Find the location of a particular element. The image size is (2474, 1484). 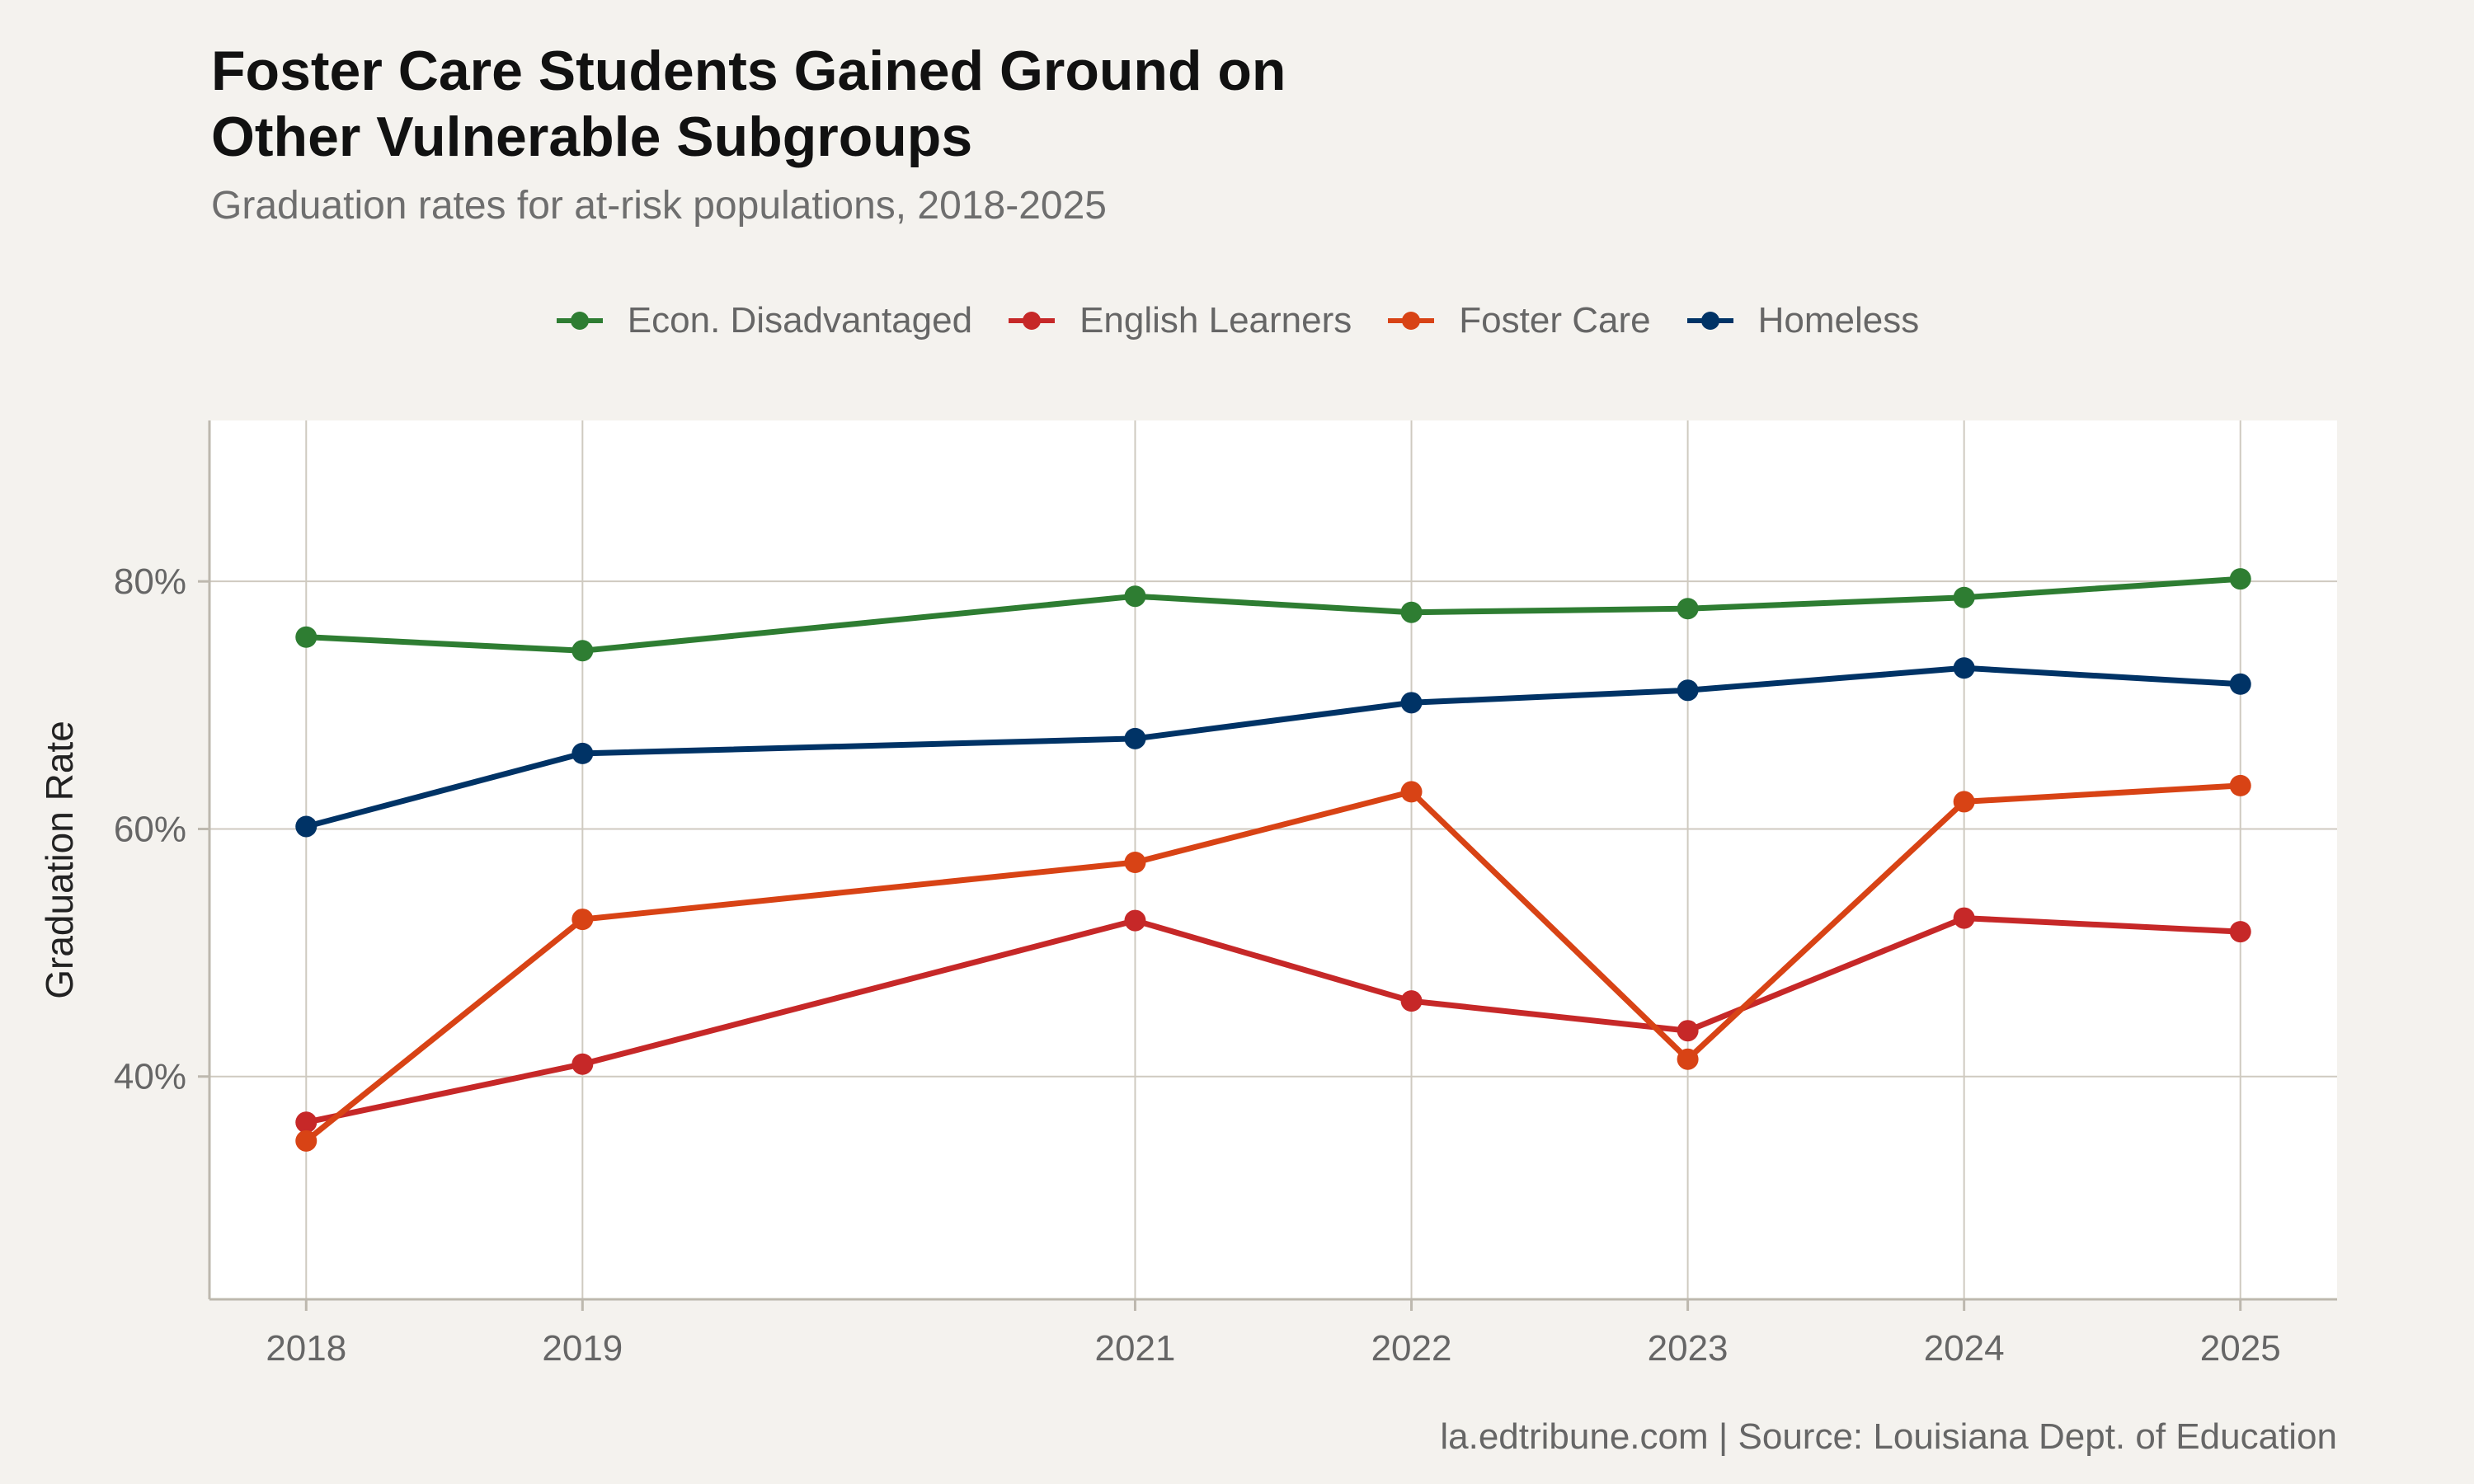

legend-item-english-learners: English Learners is located at coordinates (1179, 320).